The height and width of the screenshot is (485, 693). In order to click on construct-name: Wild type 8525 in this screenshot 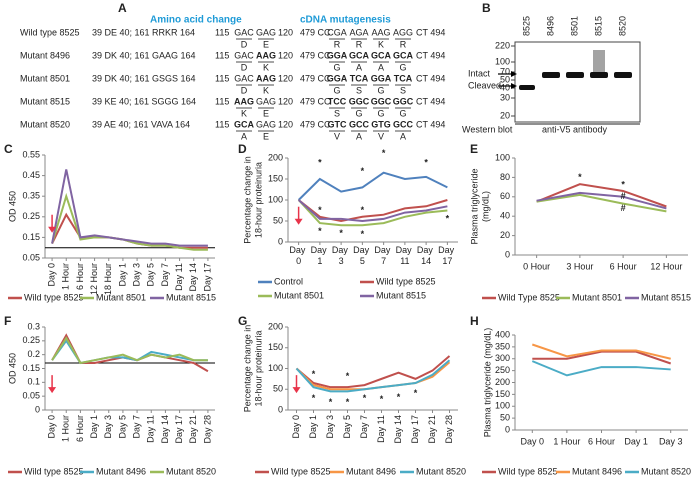, I will do `click(50, 32)`.